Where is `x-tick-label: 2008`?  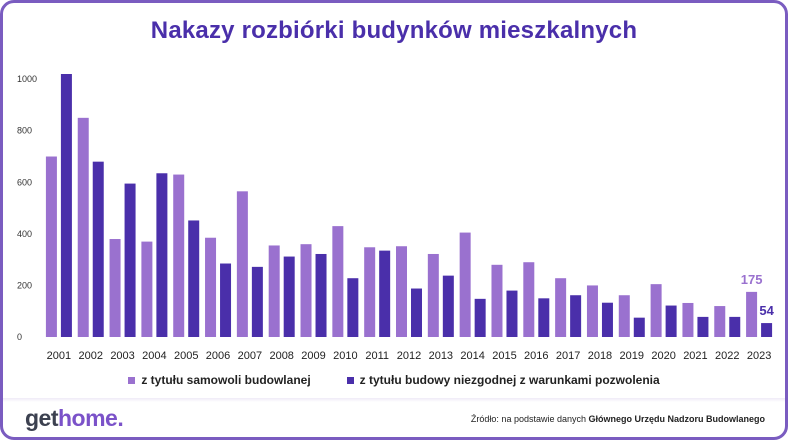
x-tick-label: 2008 is located at coordinates (281, 356).